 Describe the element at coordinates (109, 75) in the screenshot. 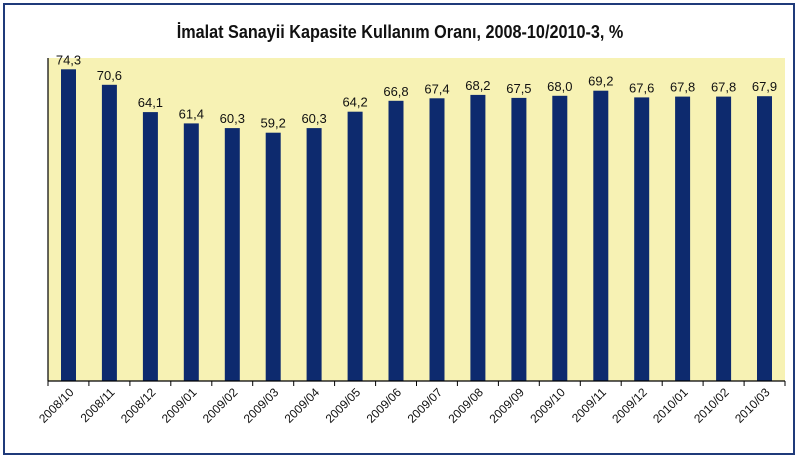

I see `data-label: 70,6` at that location.